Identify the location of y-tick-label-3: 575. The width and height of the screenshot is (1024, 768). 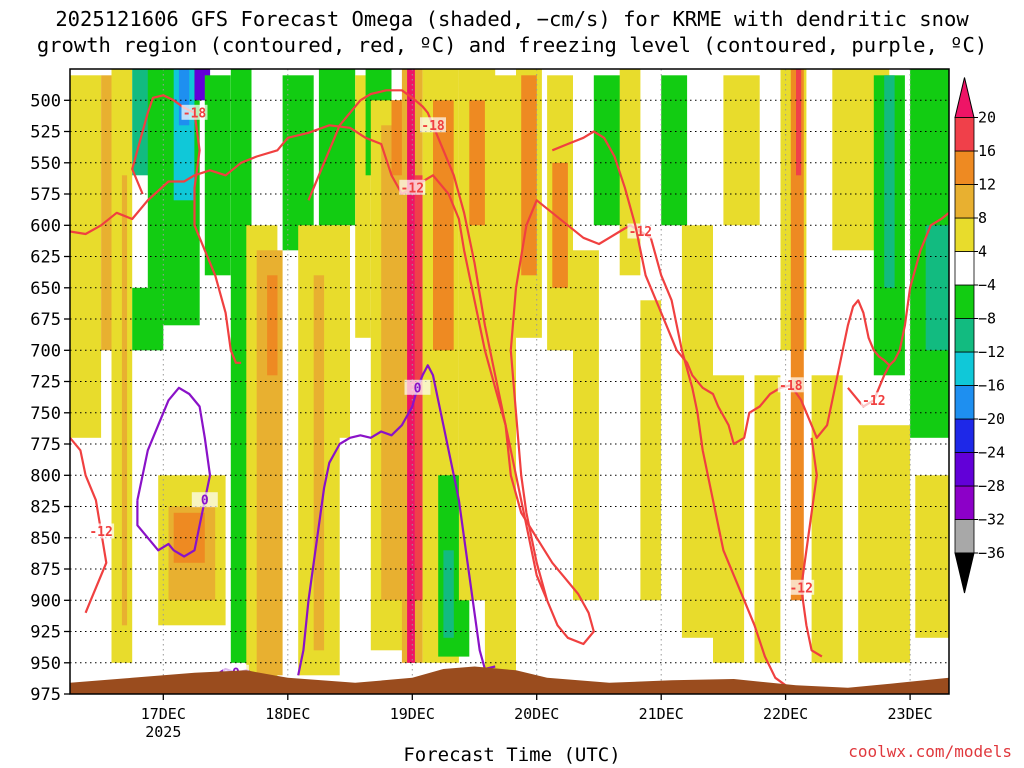
(45, 195).